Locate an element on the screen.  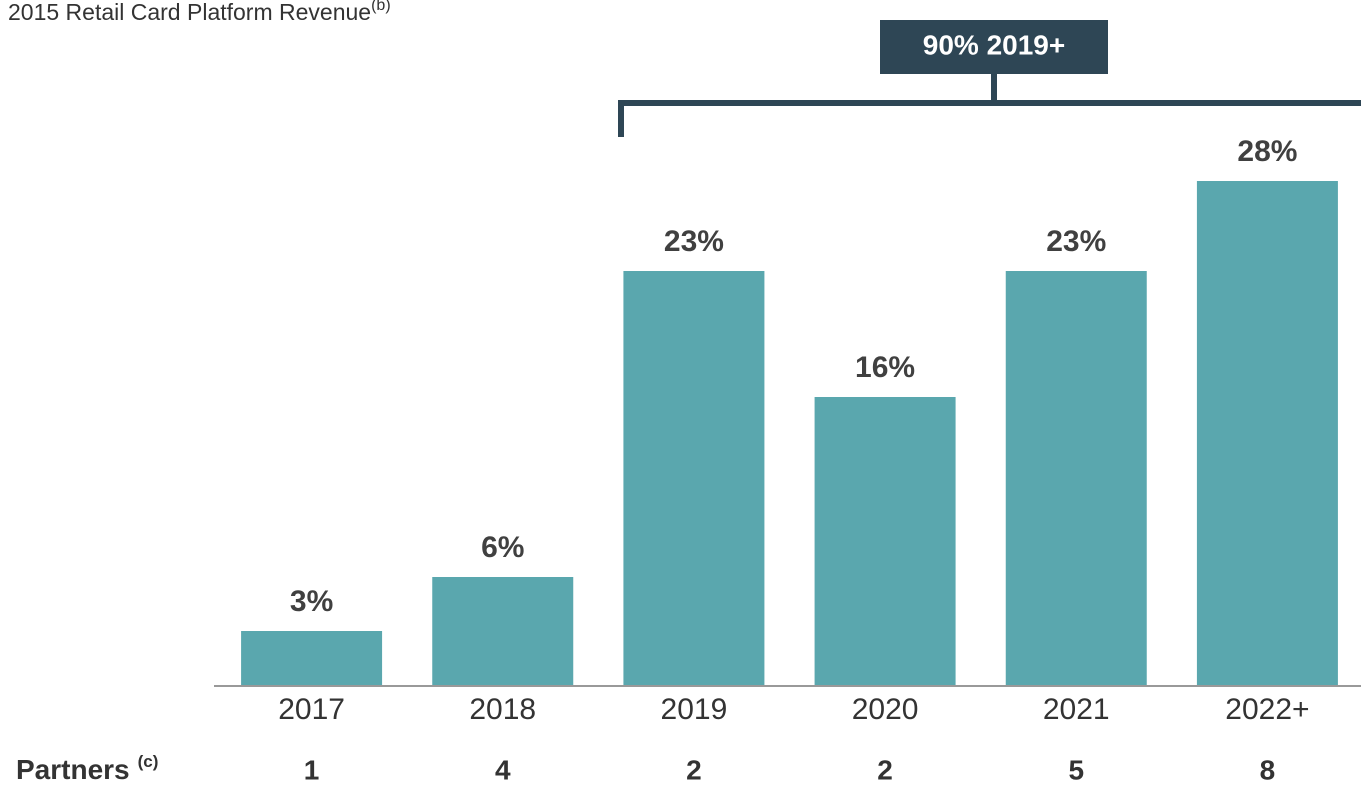
chart-title: 2015 Retail Card Platform Revenue(b) is located at coordinates (199, 12).